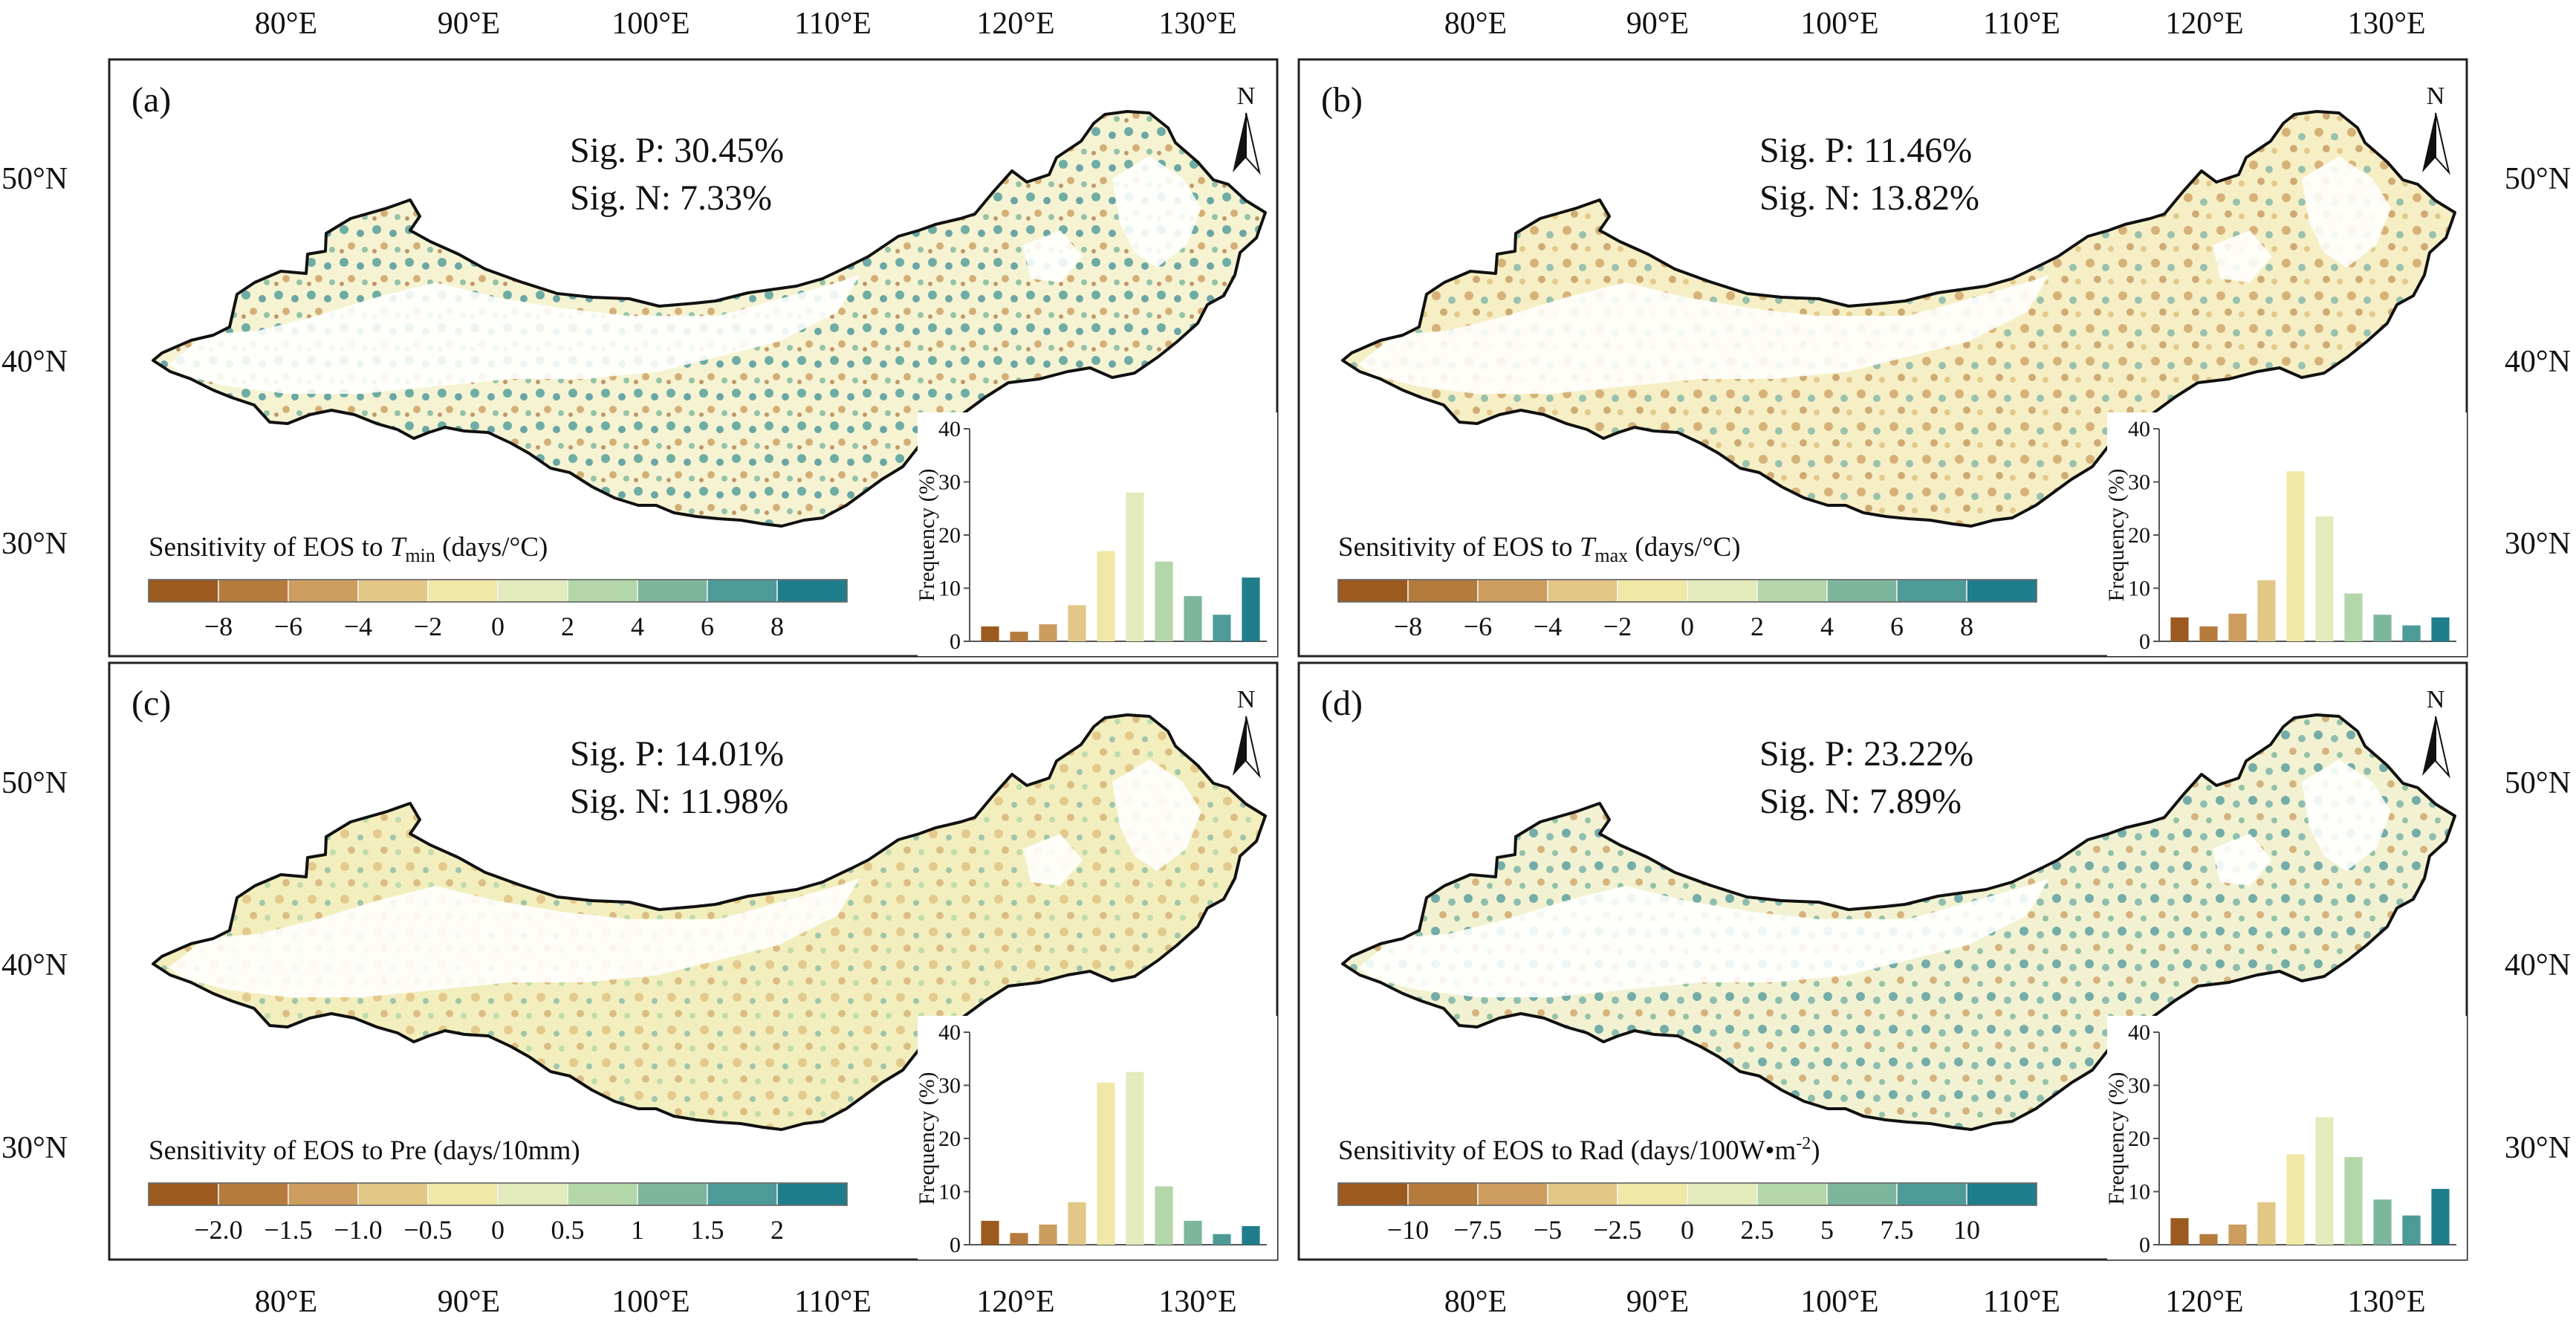 This screenshot has width=2576, height=1322. What do you see at coordinates (34, 663) in the screenshot?
I see `left-latitude-labels: 50°N 40°N 30°N 50°N 40°N 30°N` at bounding box center [34, 663].